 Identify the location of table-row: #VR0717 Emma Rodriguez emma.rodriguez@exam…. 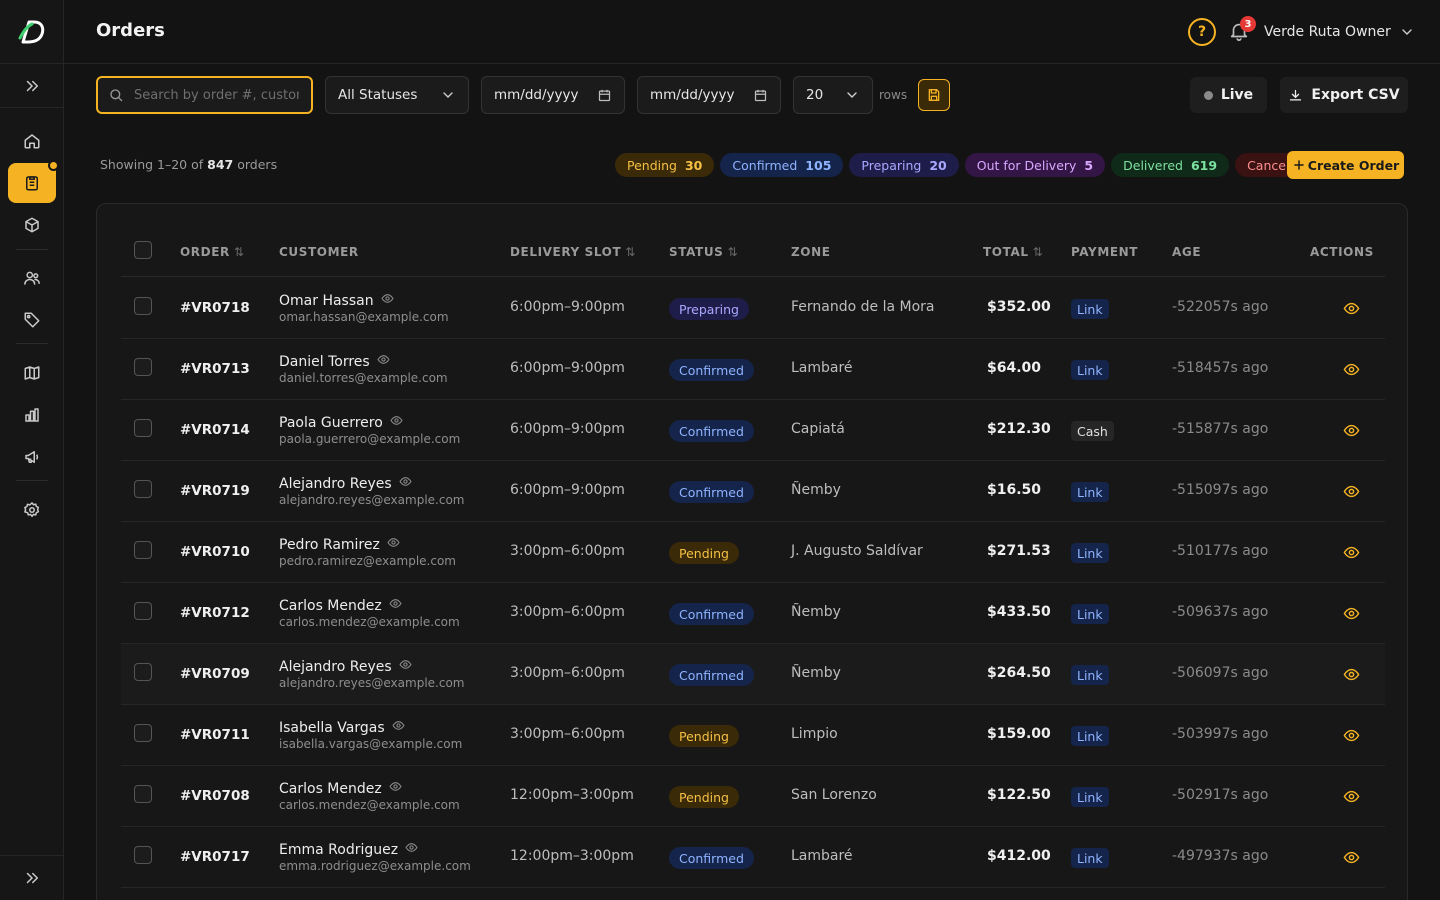
(753, 857).